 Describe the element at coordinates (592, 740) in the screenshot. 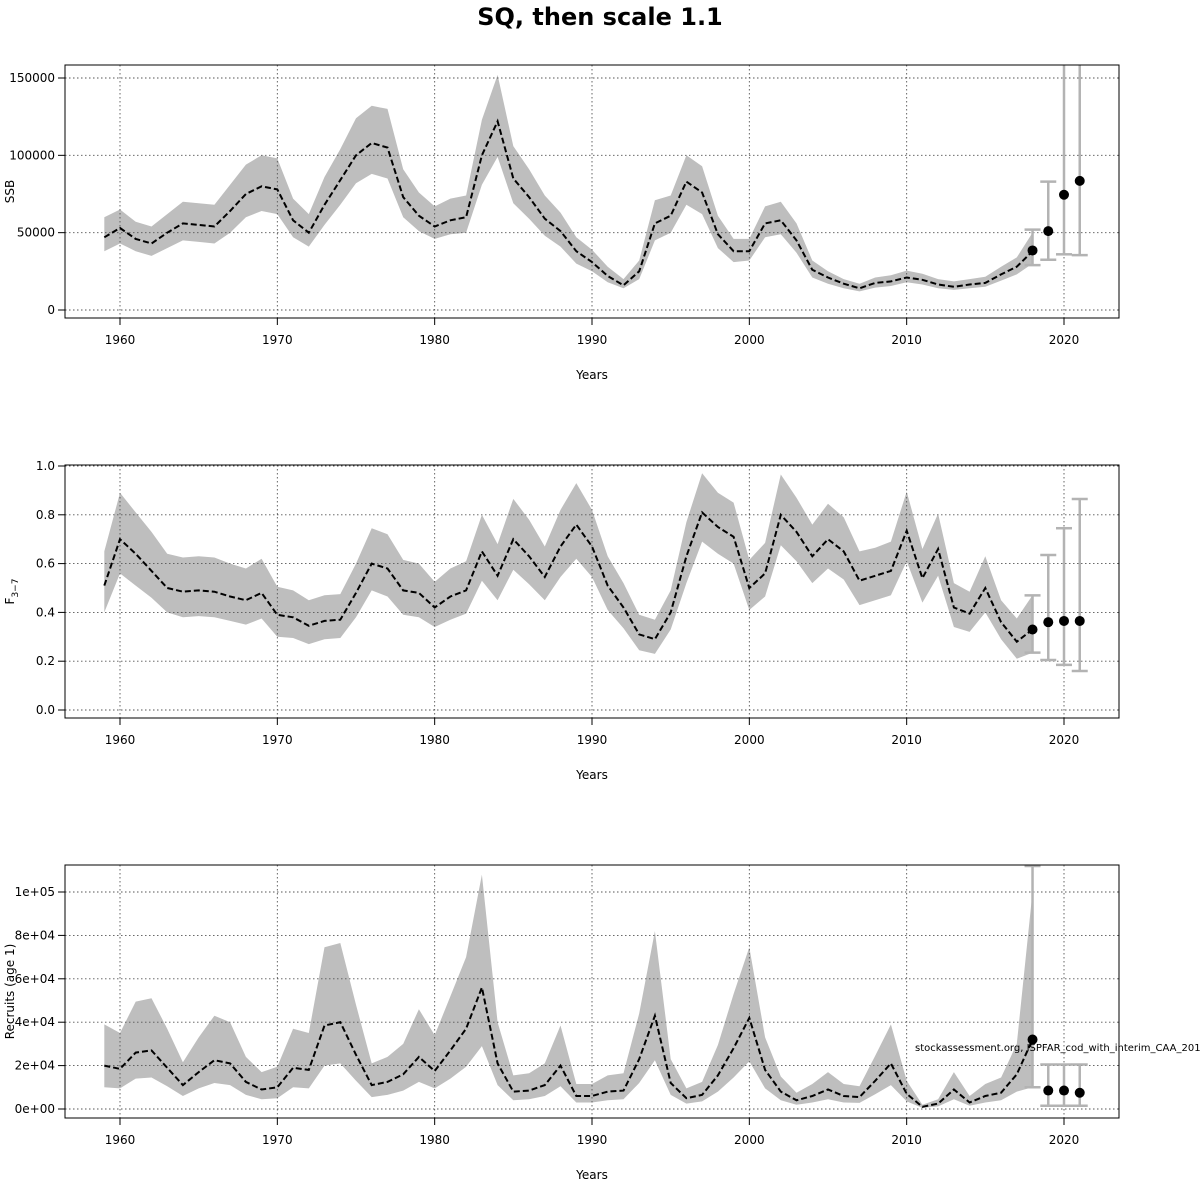

I see `f-x-tick-label-1990: 1990` at that location.